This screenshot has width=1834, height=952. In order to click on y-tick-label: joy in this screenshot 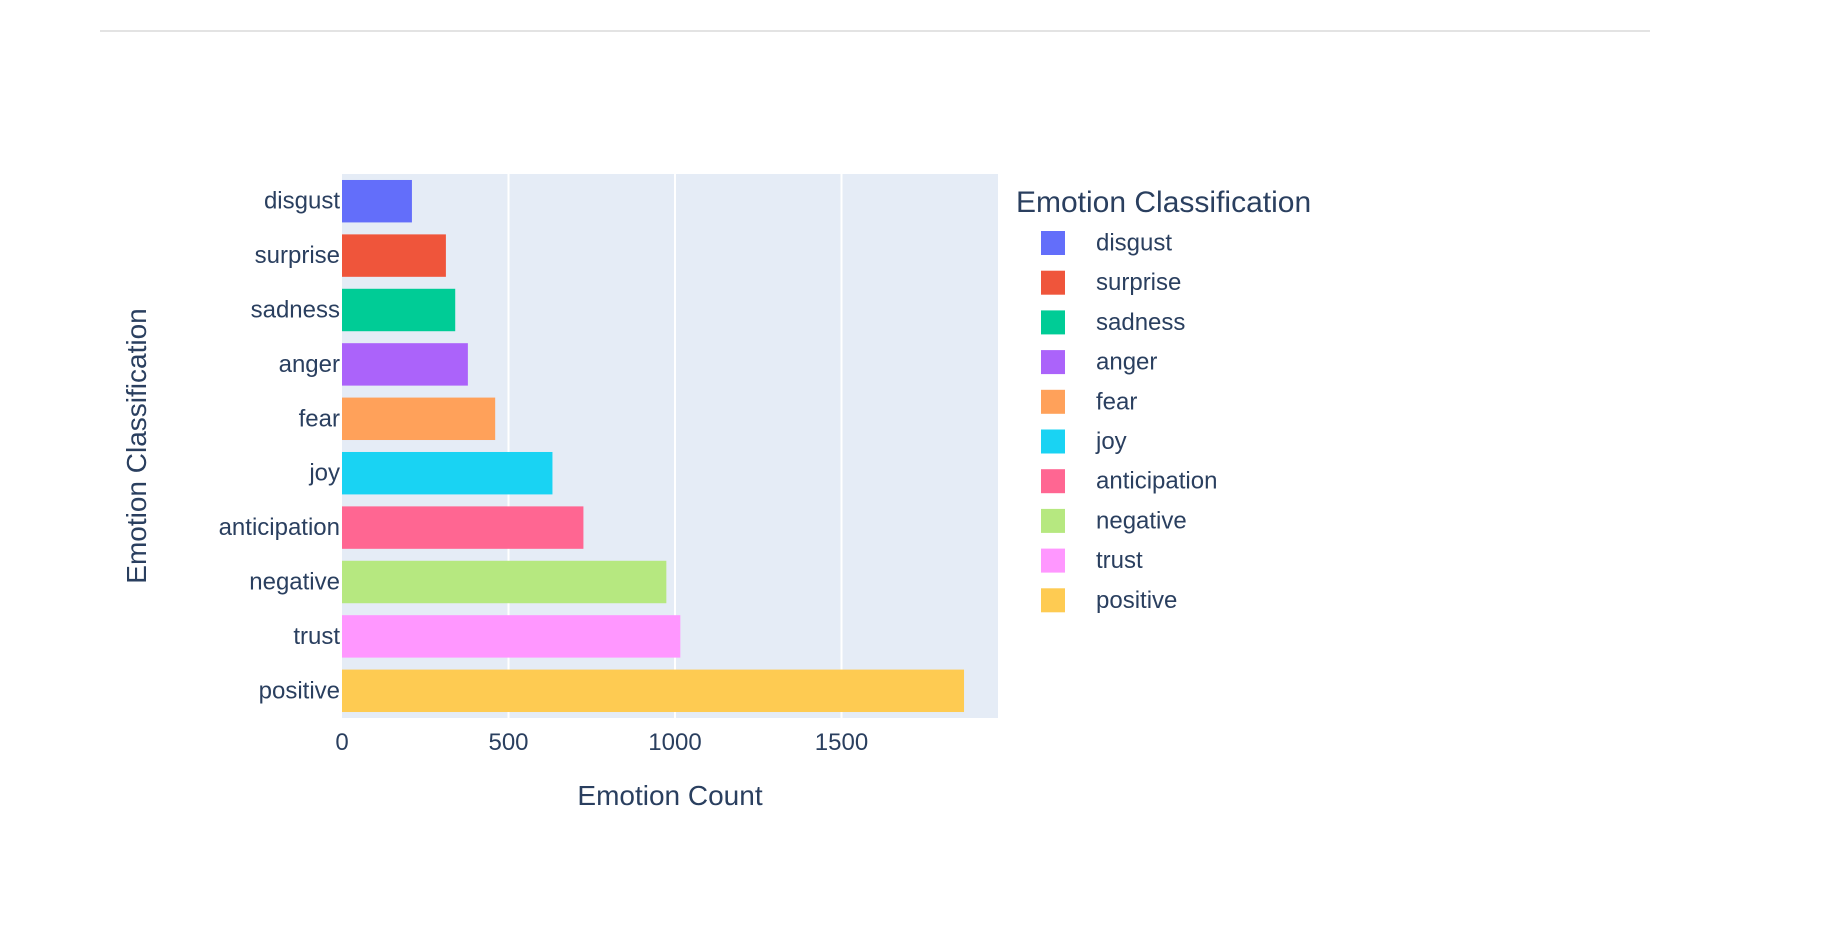, I will do `click(324, 473)`.